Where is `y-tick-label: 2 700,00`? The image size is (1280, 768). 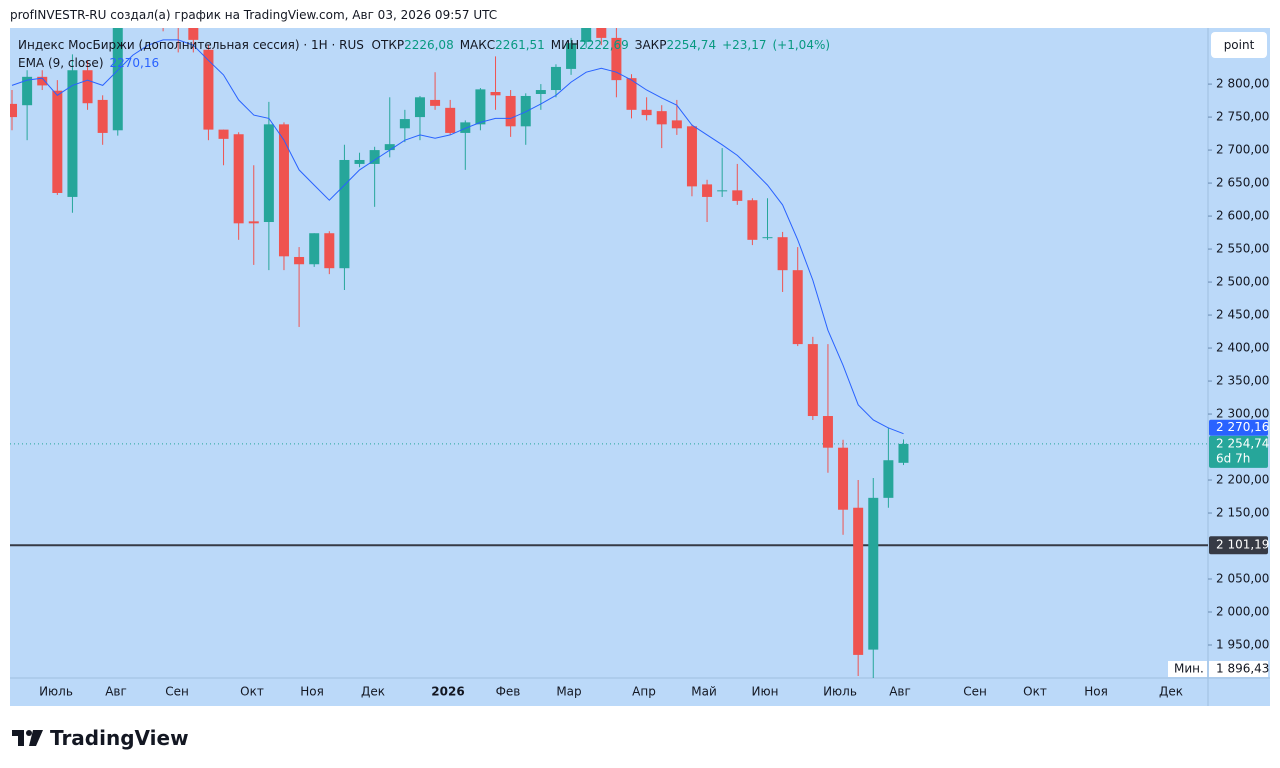
y-tick-label: 2 700,00 is located at coordinates (1242, 150).